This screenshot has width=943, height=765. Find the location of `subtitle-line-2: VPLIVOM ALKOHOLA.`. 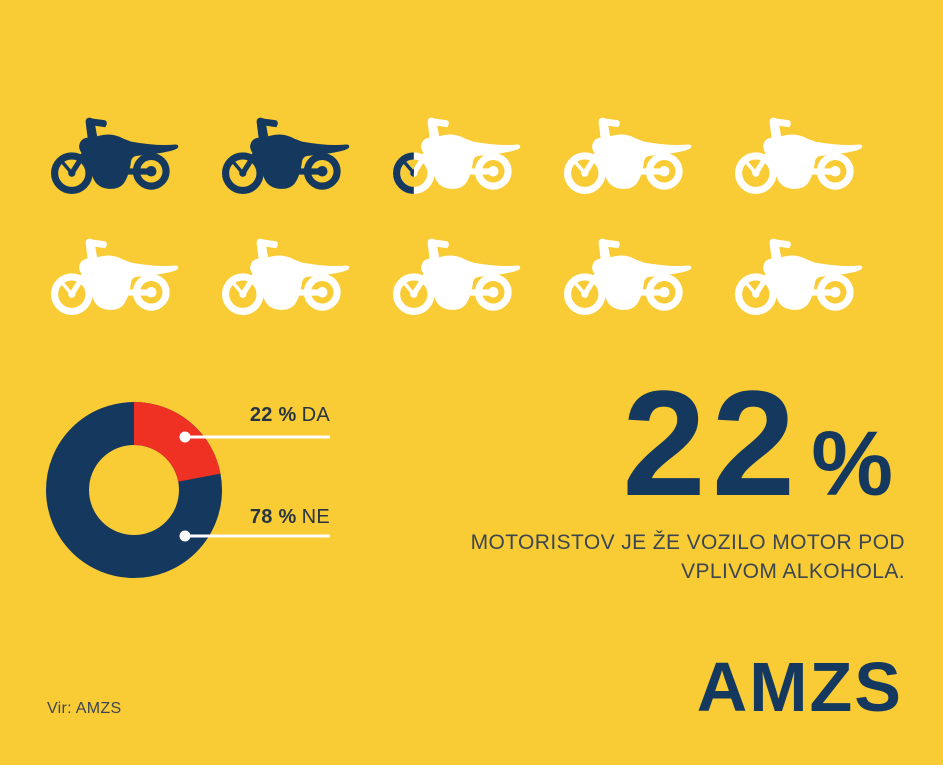

subtitle-line-2: VPLIVOM ALKOHOLA. is located at coordinates (793, 571).